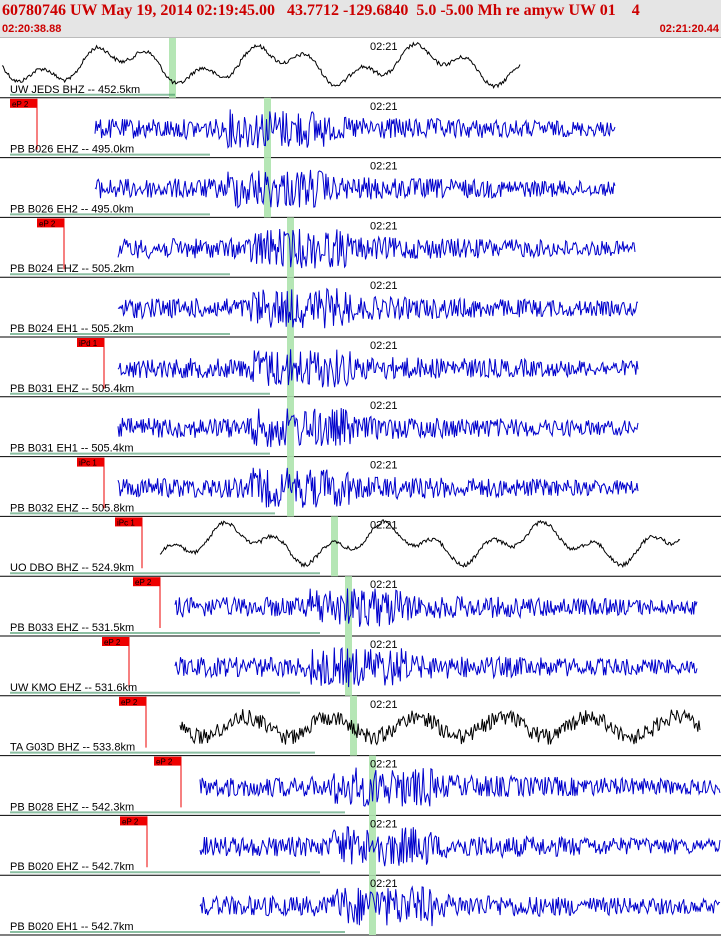 The height and width of the screenshot is (938, 721). I want to click on trace-row: 02:21 iPd 1 PB B031 EHZ -- 505.4km, so click(360, 367).